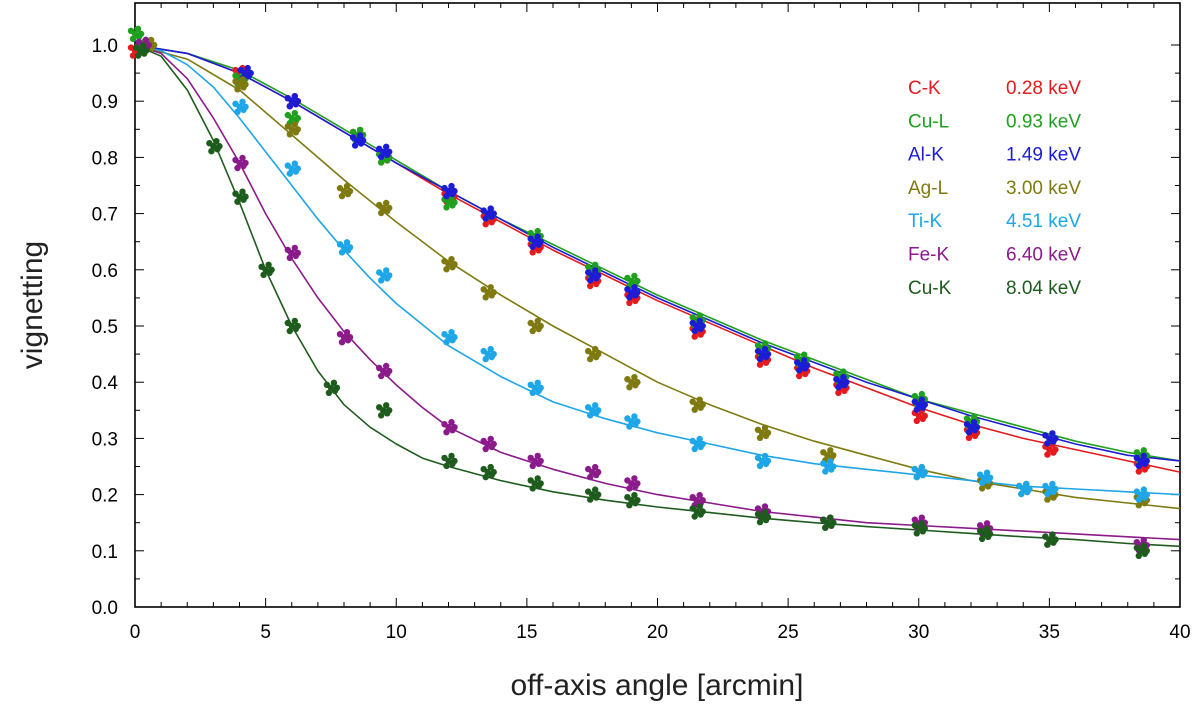 The width and height of the screenshot is (1200, 710). I want to click on y-tick-labels: 0.0 0.1 0.2 0.3 0.4 0.5 0.6 0.7 0.8 0.9 1.0, so click(105, 327).